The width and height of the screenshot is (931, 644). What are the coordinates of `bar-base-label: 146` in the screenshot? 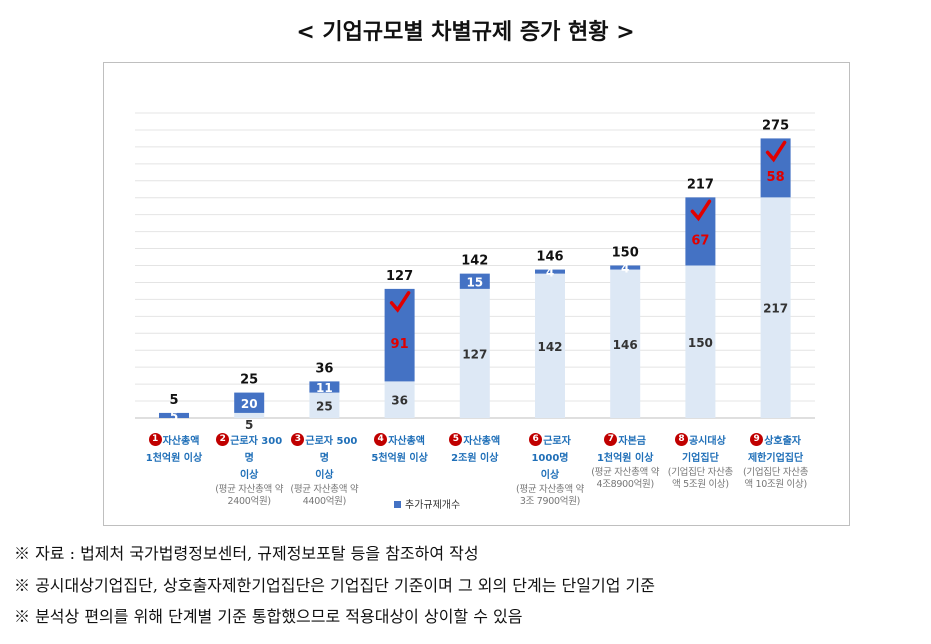 It's located at (625, 345).